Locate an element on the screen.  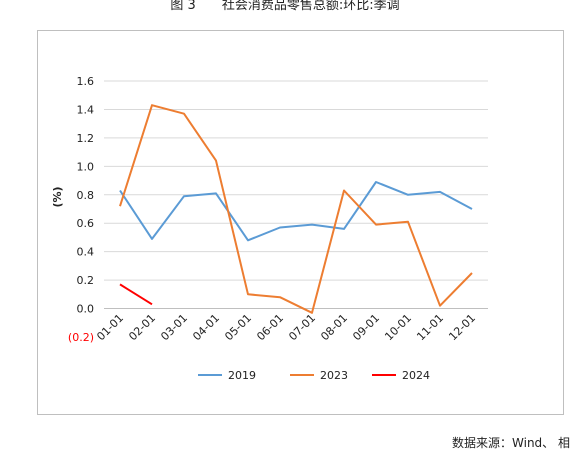
legend-label-2019: 2019 is located at coordinates (242, 375).